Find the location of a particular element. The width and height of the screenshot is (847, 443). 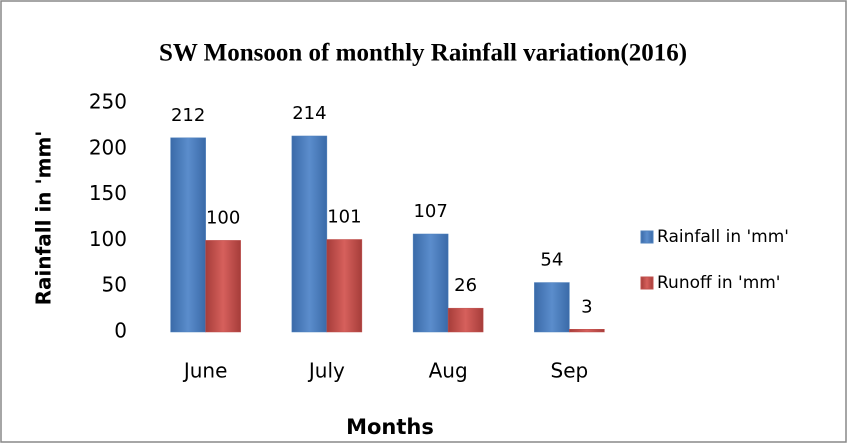

x-tick-label: July is located at coordinates (326, 371).